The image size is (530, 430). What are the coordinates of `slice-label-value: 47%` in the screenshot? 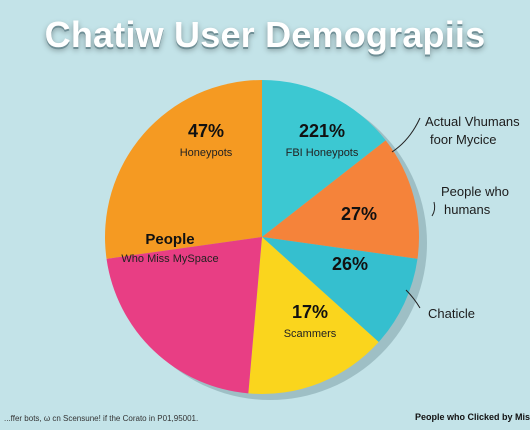 It's located at (206, 131).